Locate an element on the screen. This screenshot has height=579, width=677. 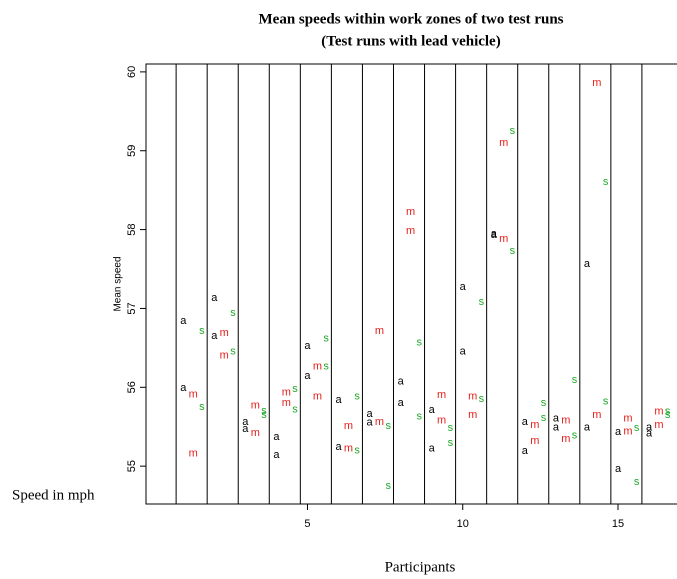
x-tick-label: 5 is located at coordinates (307, 524).